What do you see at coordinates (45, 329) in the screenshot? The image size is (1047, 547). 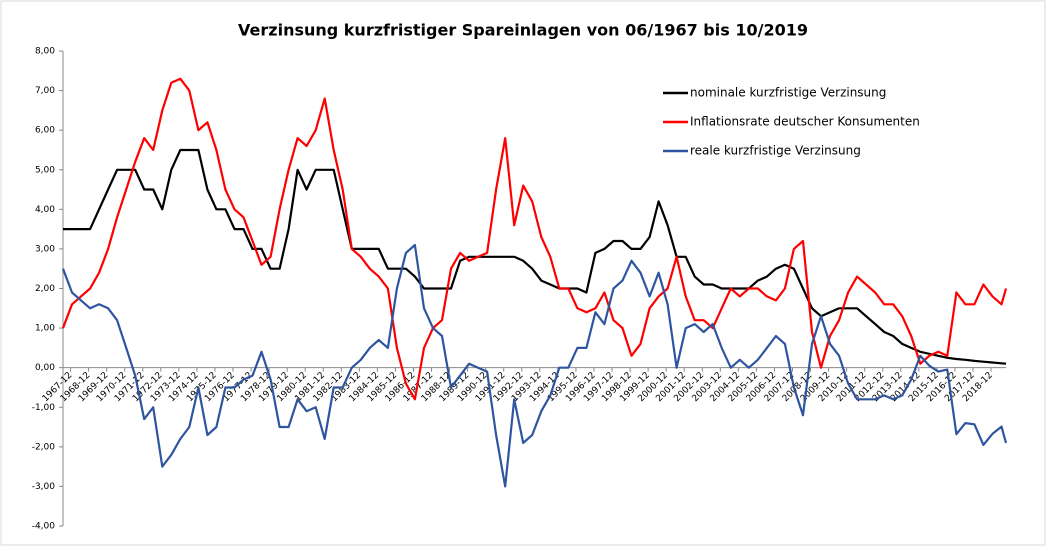 I see `y-tick-label: 1,00` at bounding box center [45, 329].